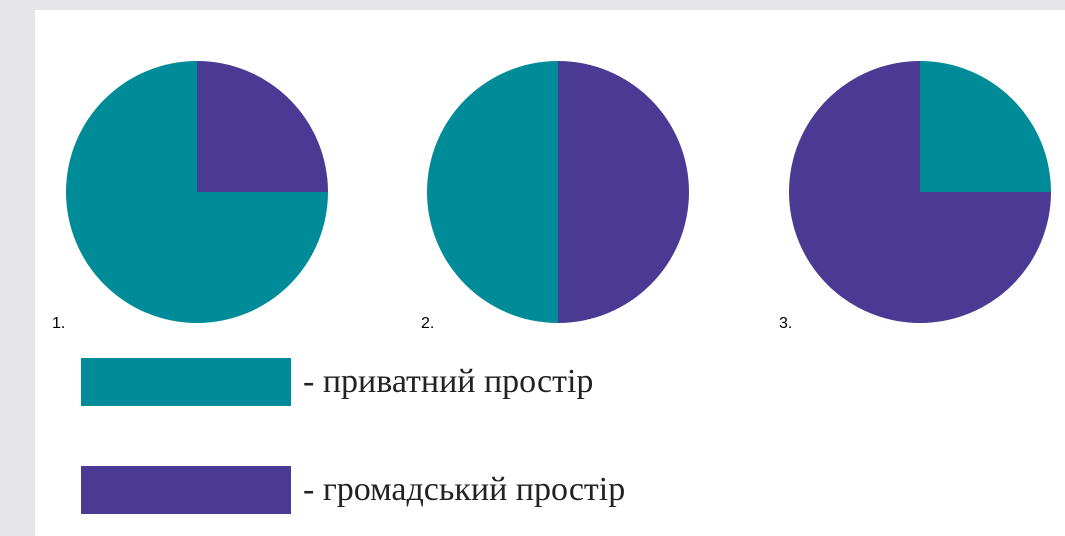 Image resolution: width=1065 pixels, height=536 pixels. I want to click on legend-swatch-private, so click(186, 382).